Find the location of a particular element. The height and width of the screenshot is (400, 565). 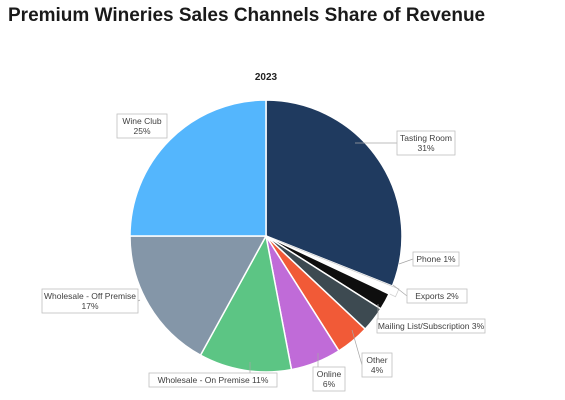

data-label-name-wine-club: Wine Club is located at coordinates (141, 121).